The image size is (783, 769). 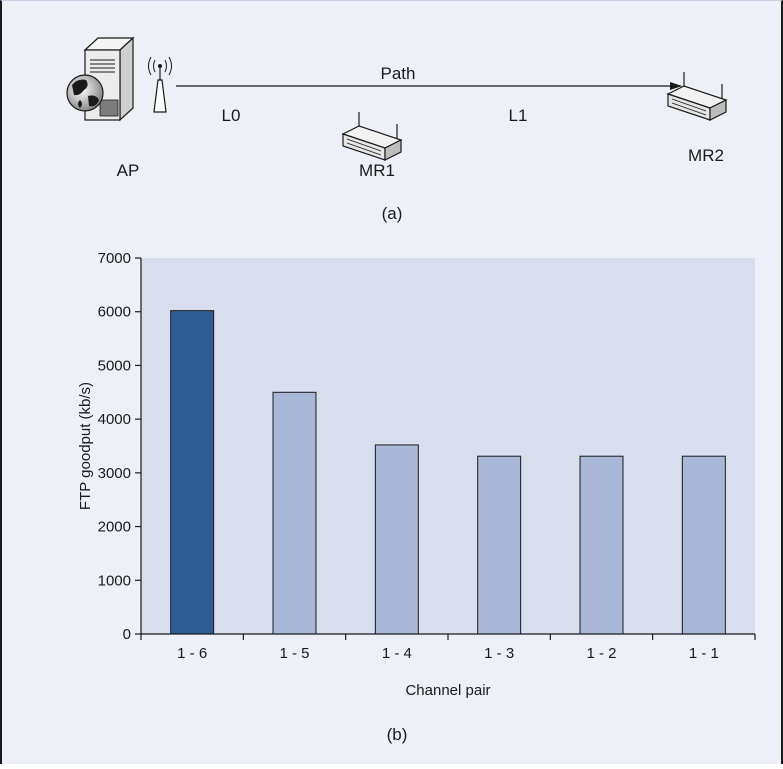 I want to click on chart-caption: (b), so click(x=397, y=734).